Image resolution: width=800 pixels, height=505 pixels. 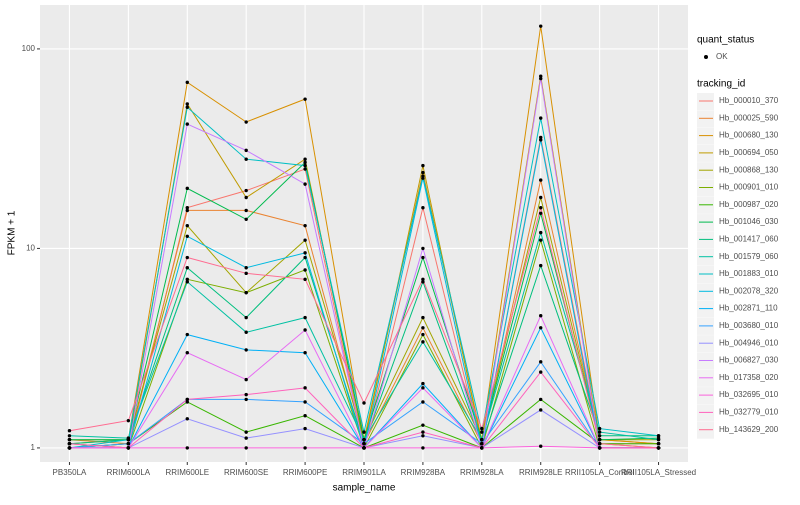 What do you see at coordinates (305, 472) in the screenshot?
I see `x-tick-label: RRIM600PE` at bounding box center [305, 472].